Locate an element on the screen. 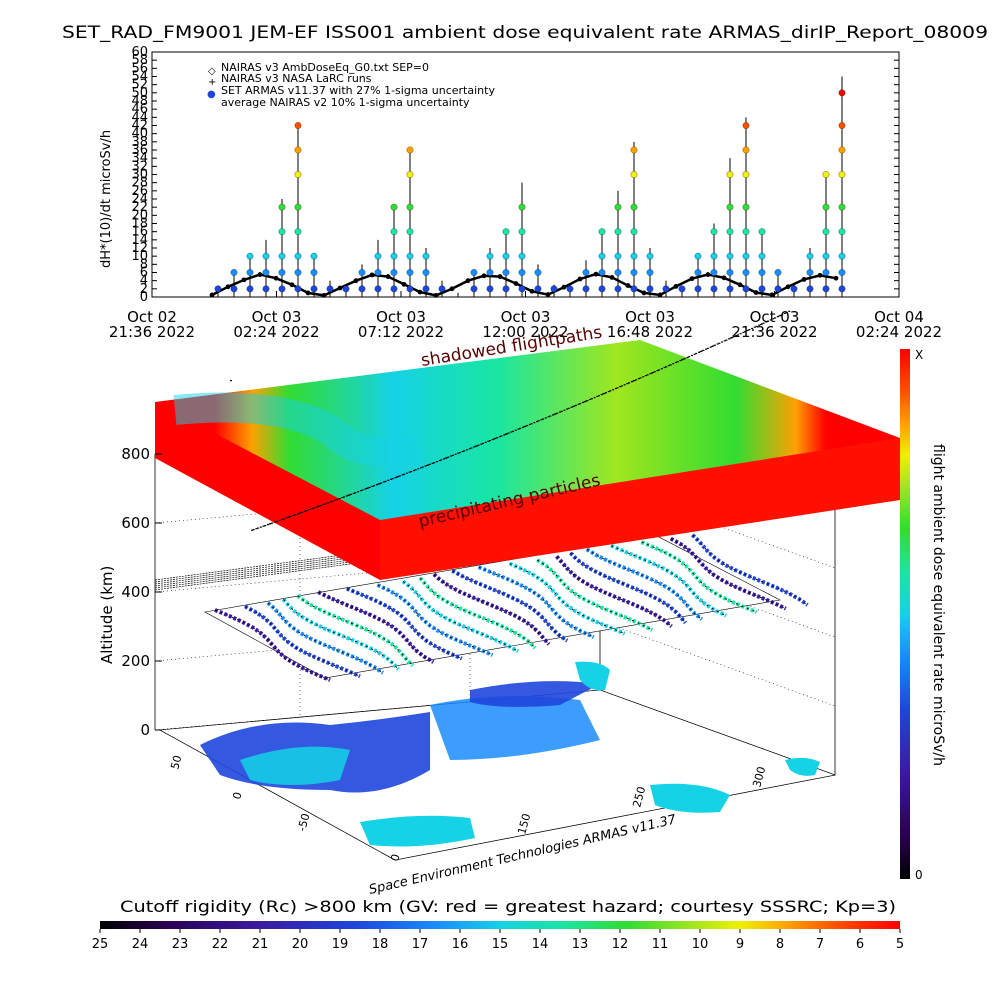  map-axes: 0 150 250 300 50 0 -50 is located at coordinates (468, 808).